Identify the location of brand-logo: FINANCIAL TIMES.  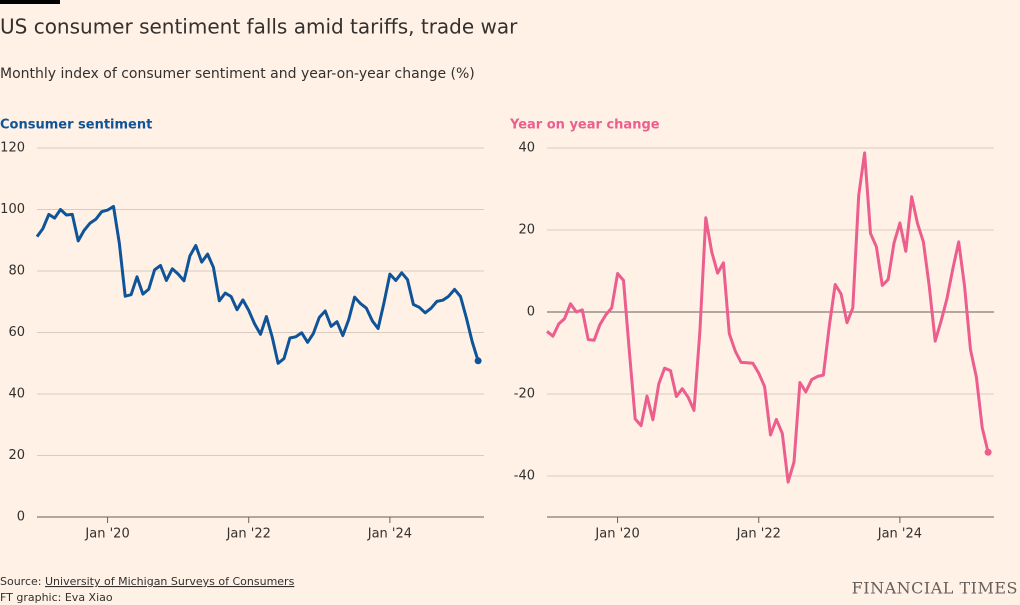
(935, 588).